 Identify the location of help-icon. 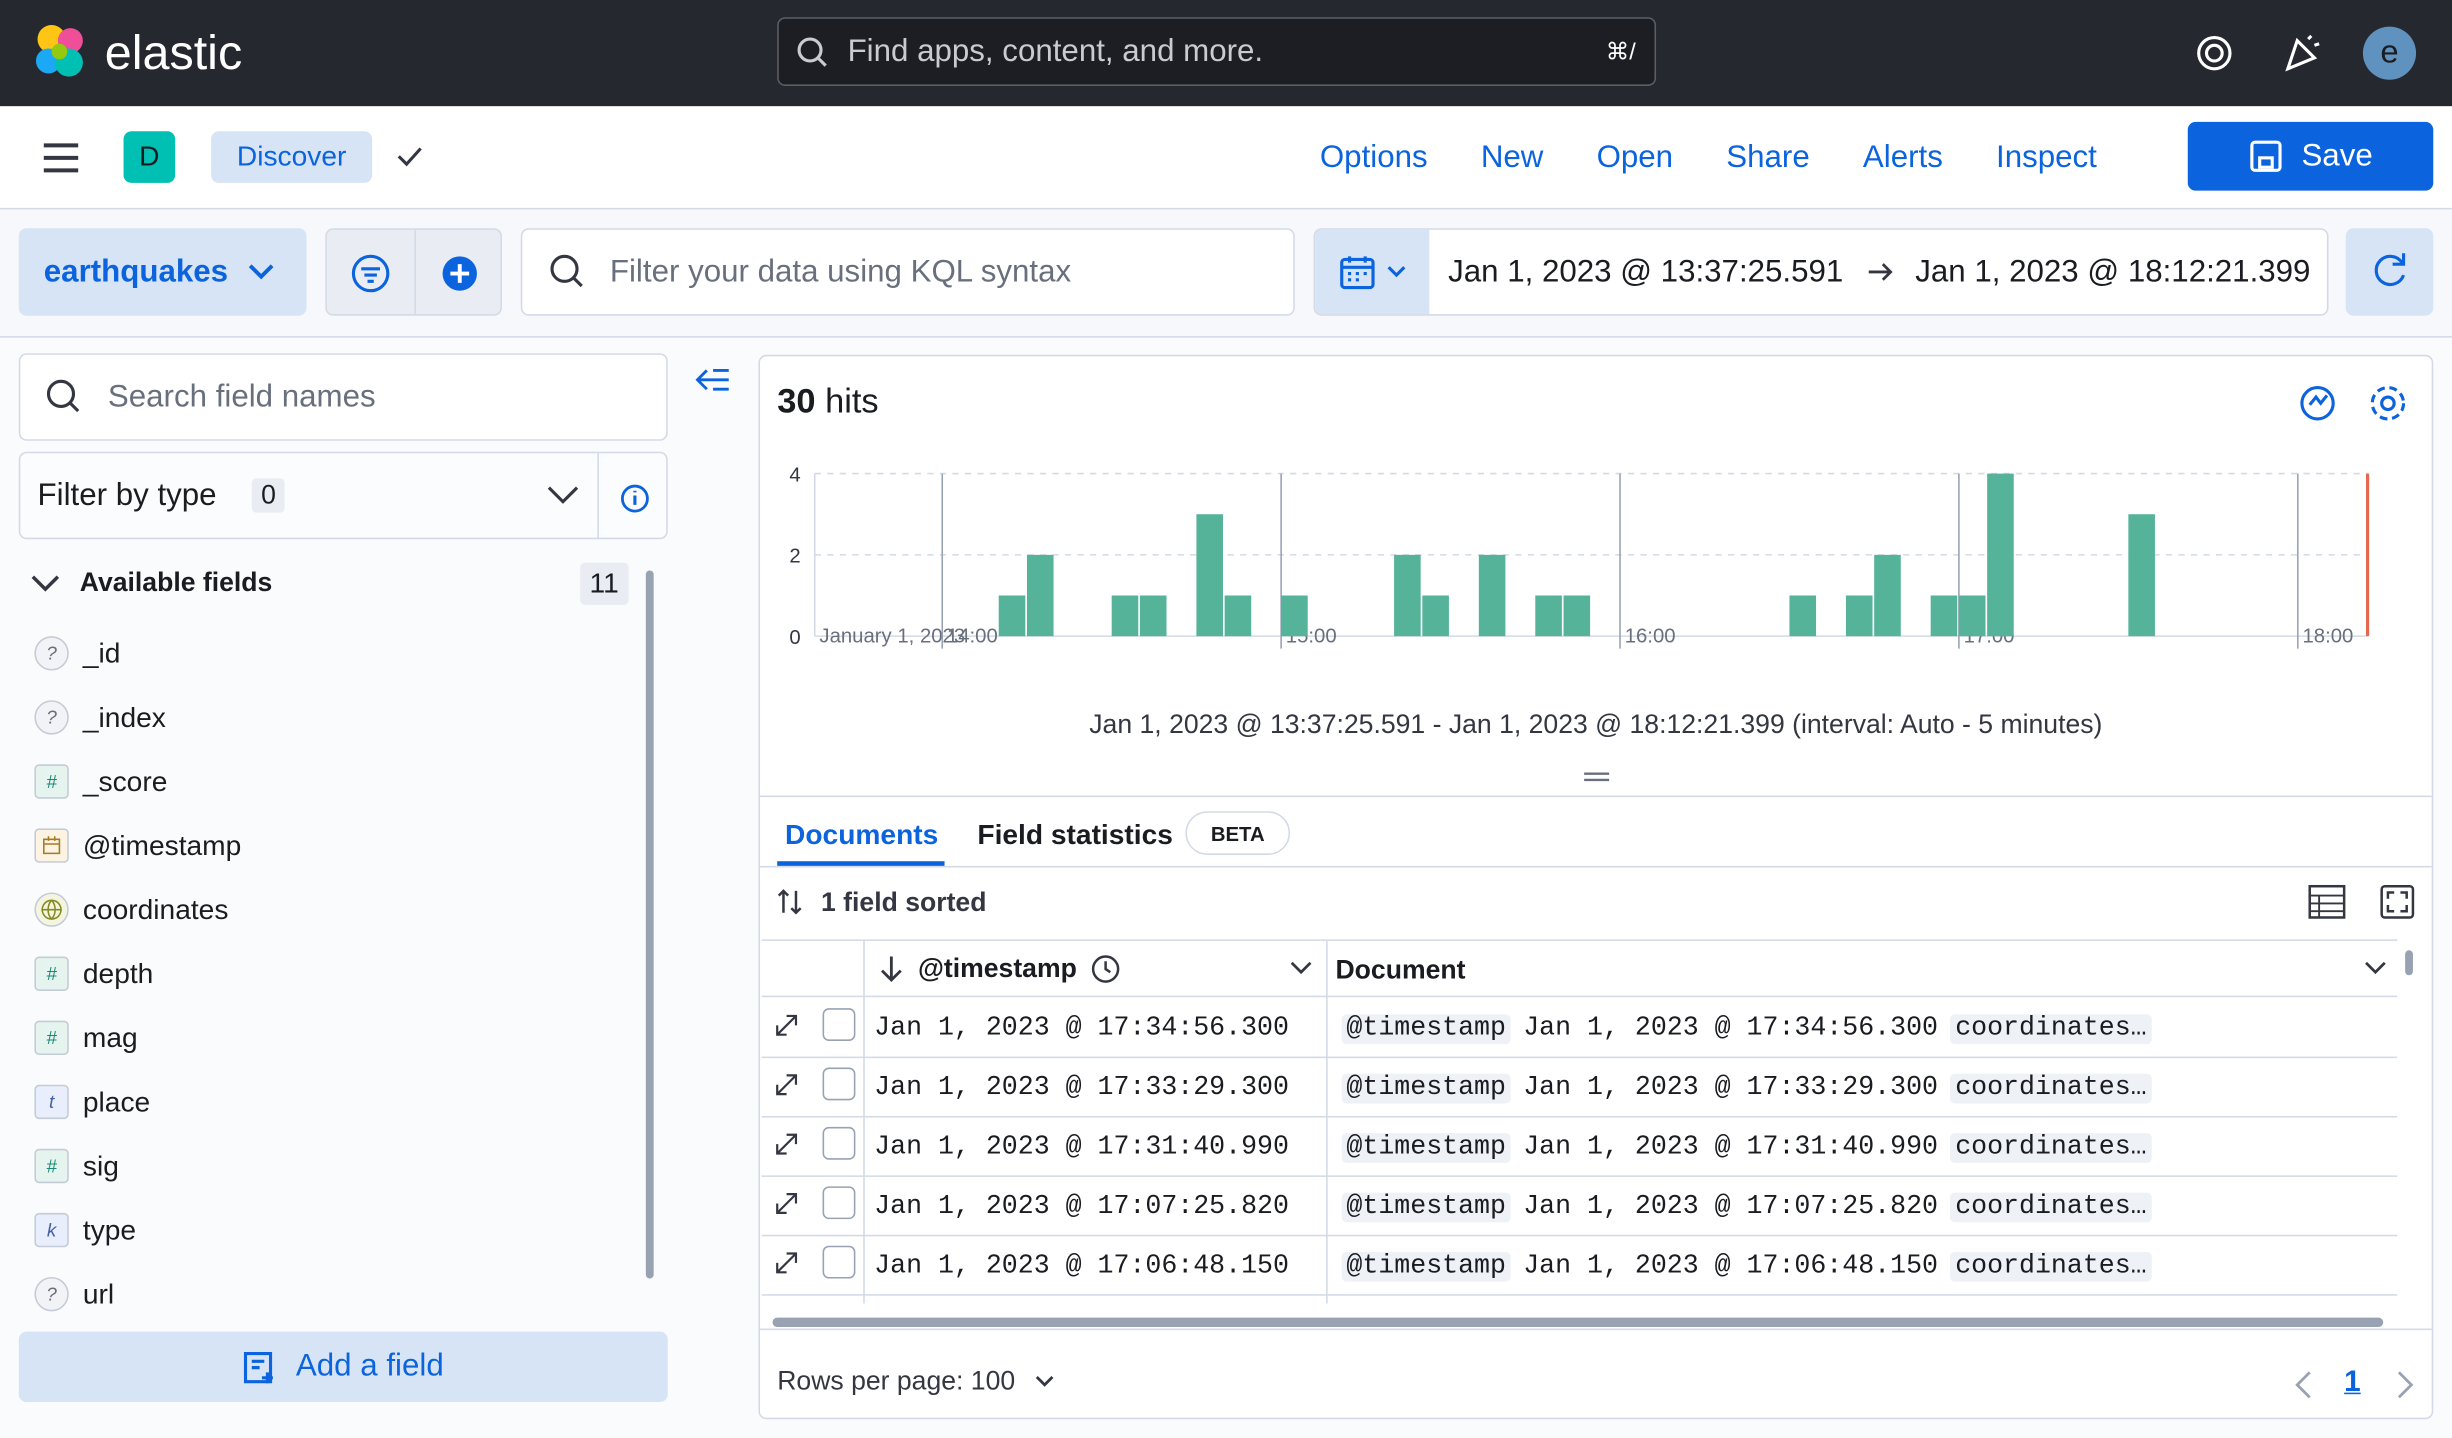
(2214, 53).